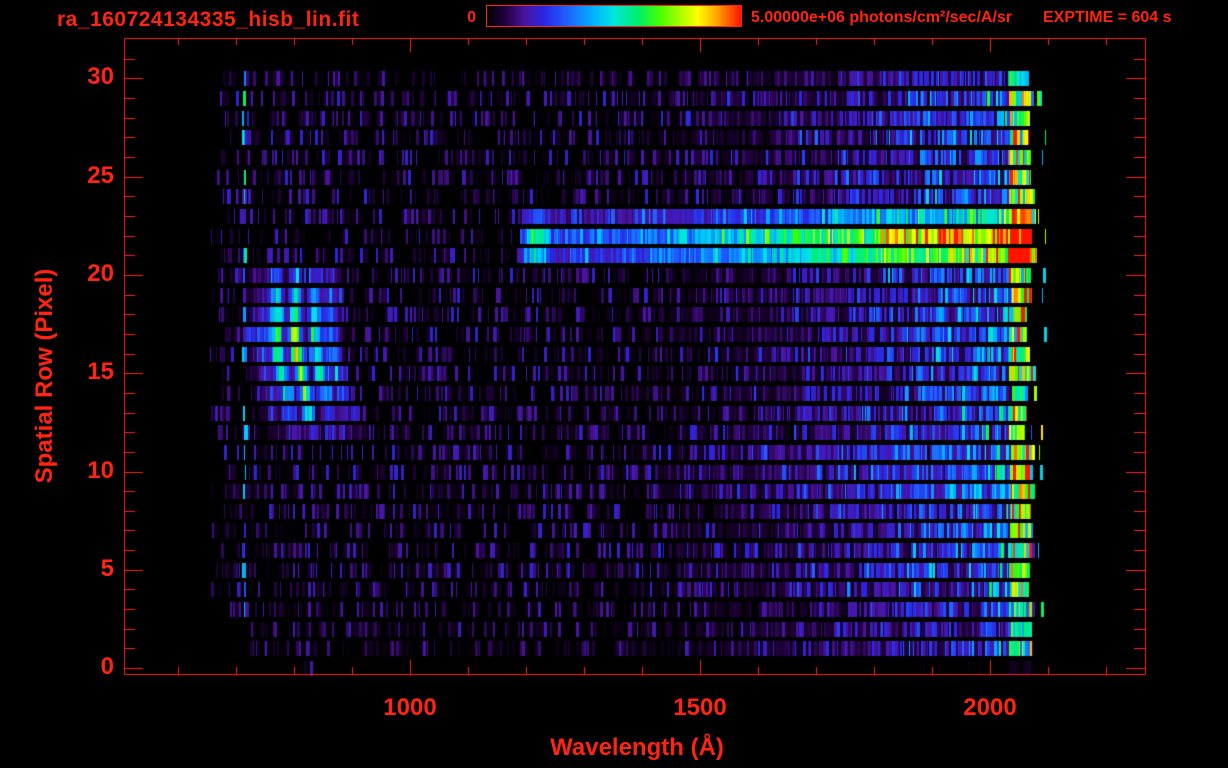 The image size is (1228, 768). Describe the element at coordinates (990, 707) in the screenshot. I see `x-tick-label: 2000` at that location.